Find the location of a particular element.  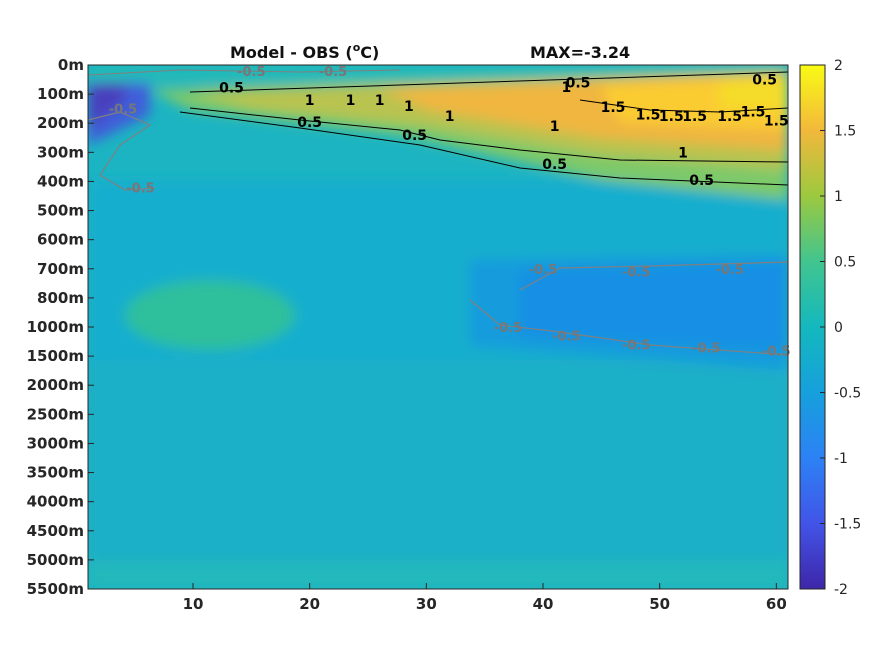

x-tick-label: 60 is located at coordinates (776, 604).